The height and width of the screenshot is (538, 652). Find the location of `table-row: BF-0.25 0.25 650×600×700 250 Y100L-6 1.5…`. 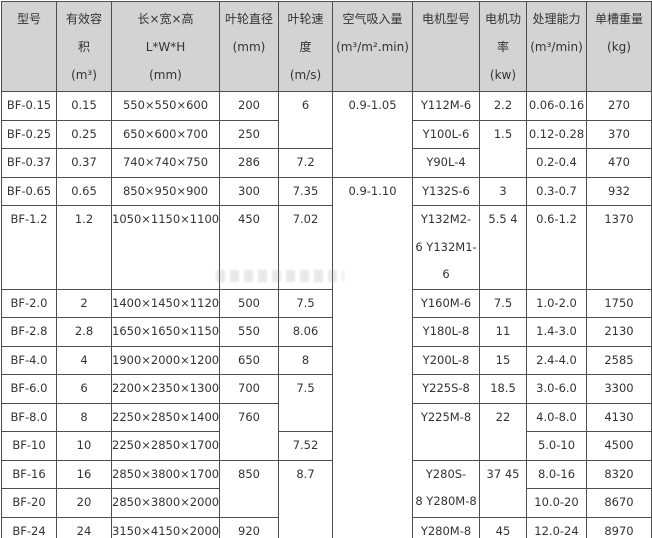

table-row: BF-0.25 0.25 650×600×700 250 Y100L-6 1.5… is located at coordinates (326, 148).